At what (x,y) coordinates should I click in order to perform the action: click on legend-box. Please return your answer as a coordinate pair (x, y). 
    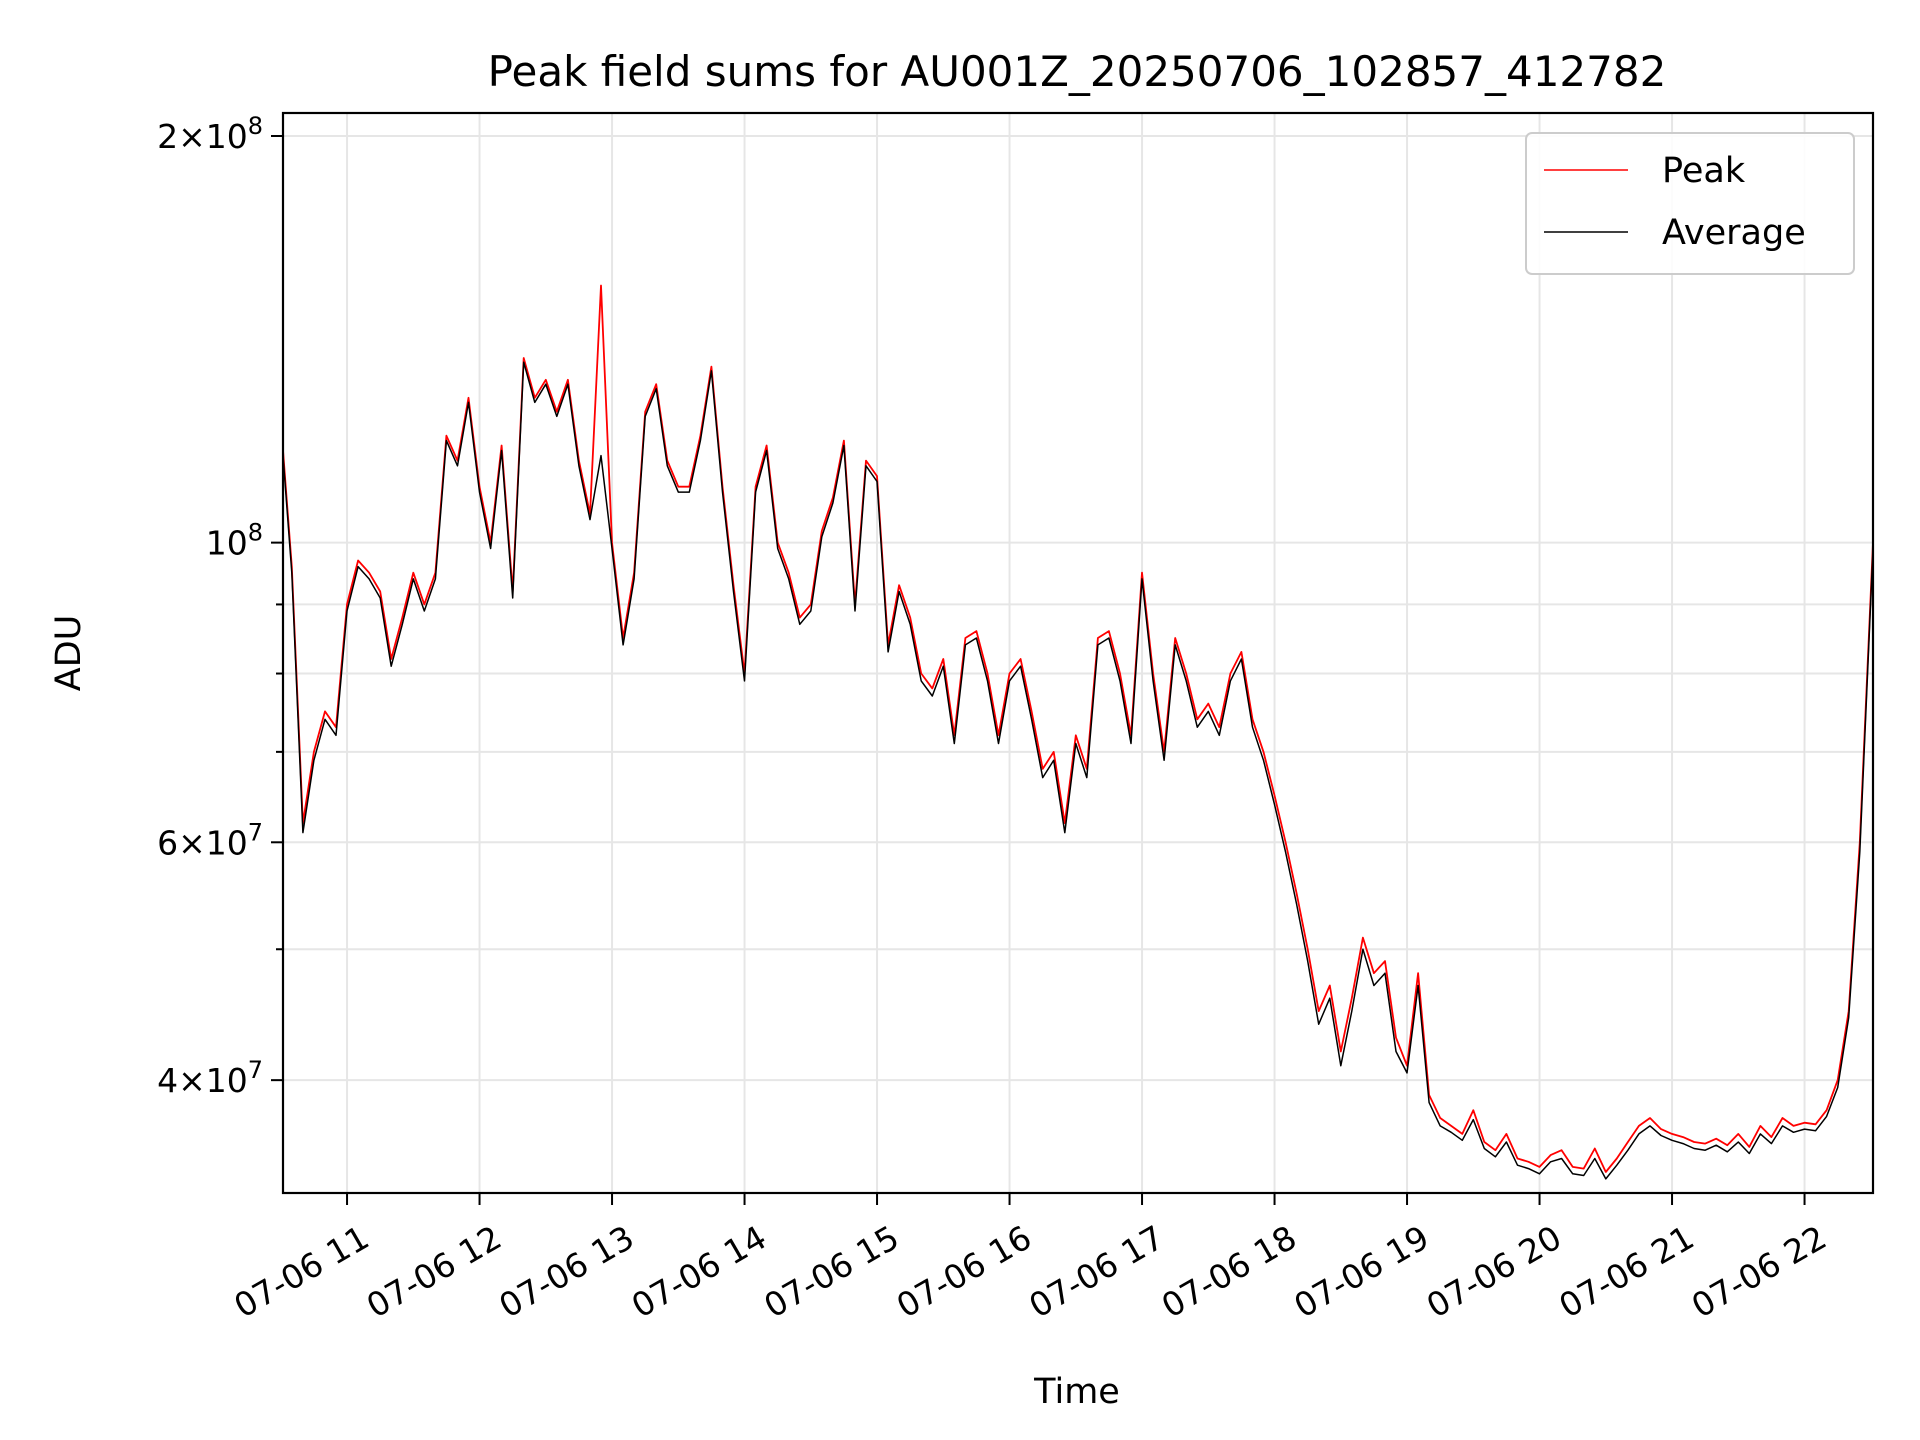
    Looking at the image, I should click on (1690, 203).